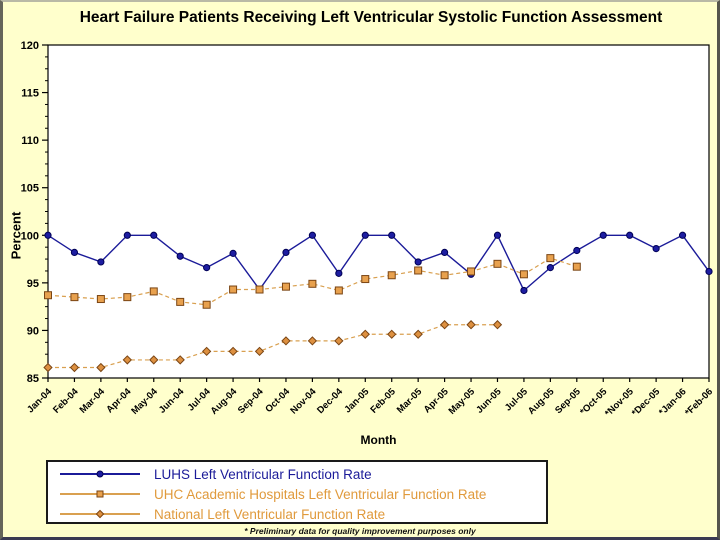  I want to click on x-axis-label: Month, so click(378, 440).